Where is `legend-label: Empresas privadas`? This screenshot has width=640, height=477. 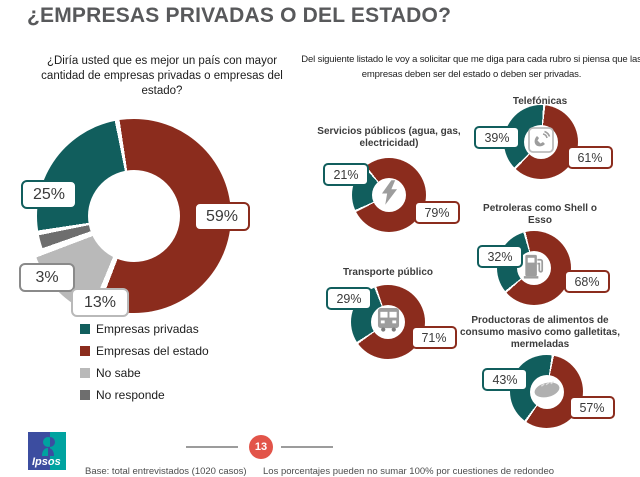
legend-label: Empresas privadas is located at coordinates (147, 329).